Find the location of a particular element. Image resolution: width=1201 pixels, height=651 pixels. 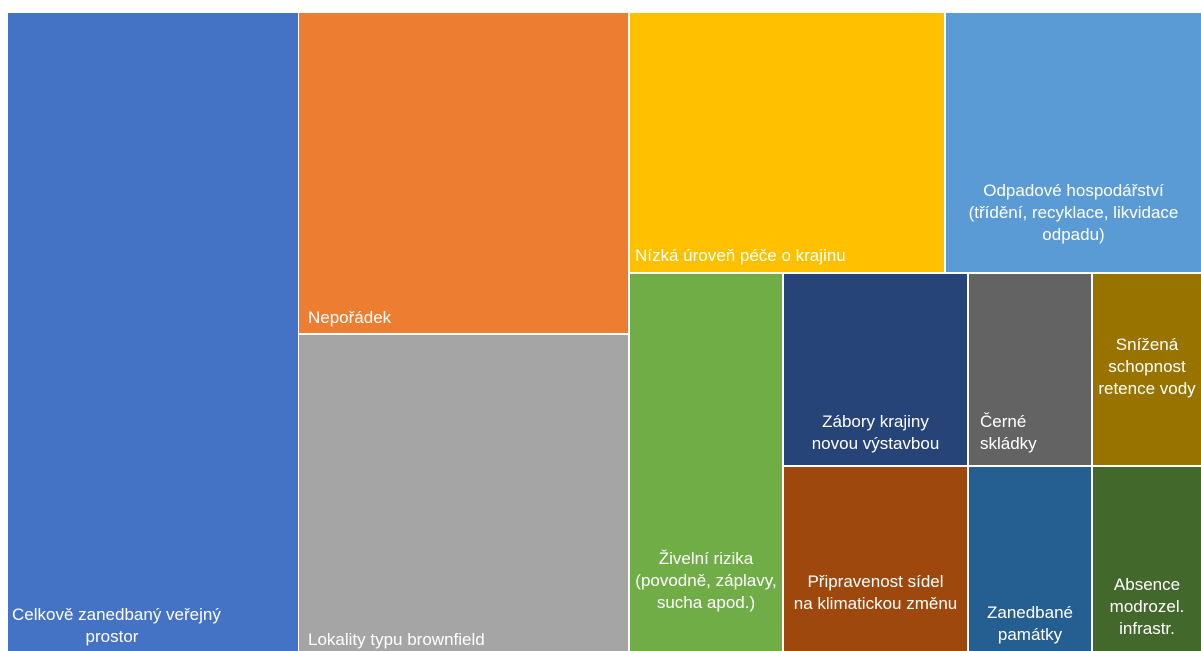

treemap-tile-label: Nízká úroveň péče o krajinu is located at coordinates (740, 255).